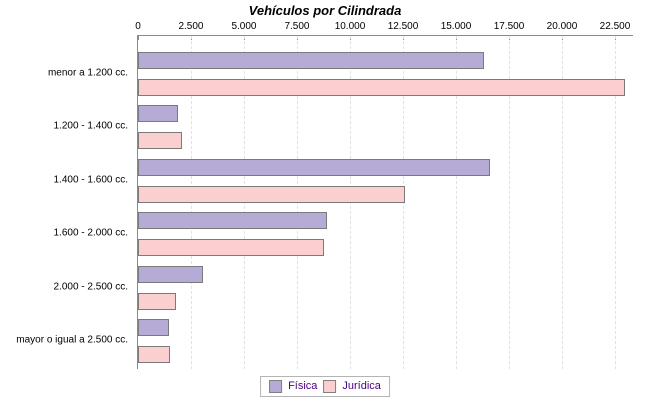 The width and height of the screenshot is (650, 400). Describe the element at coordinates (91, 287) in the screenshot. I see `category-label: 2.000 - 2.500 cc.` at that location.